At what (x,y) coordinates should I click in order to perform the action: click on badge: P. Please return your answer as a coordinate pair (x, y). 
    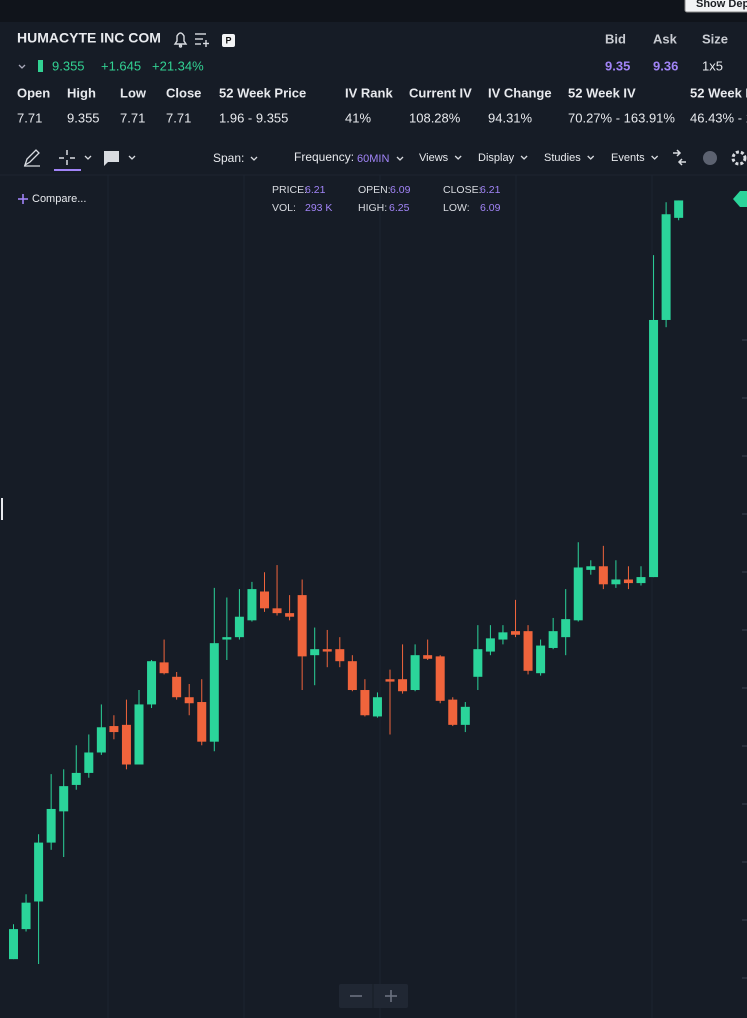
    Looking at the image, I should click on (228, 40).